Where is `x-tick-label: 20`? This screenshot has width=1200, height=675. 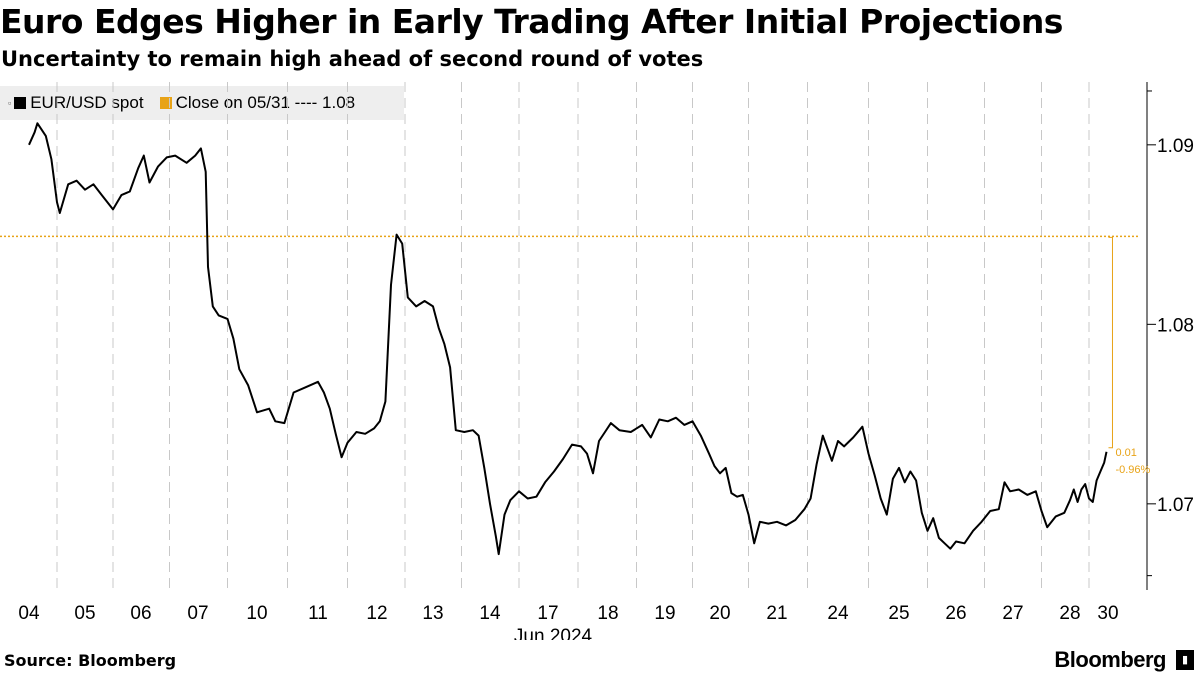 x-tick-label: 20 is located at coordinates (719, 613).